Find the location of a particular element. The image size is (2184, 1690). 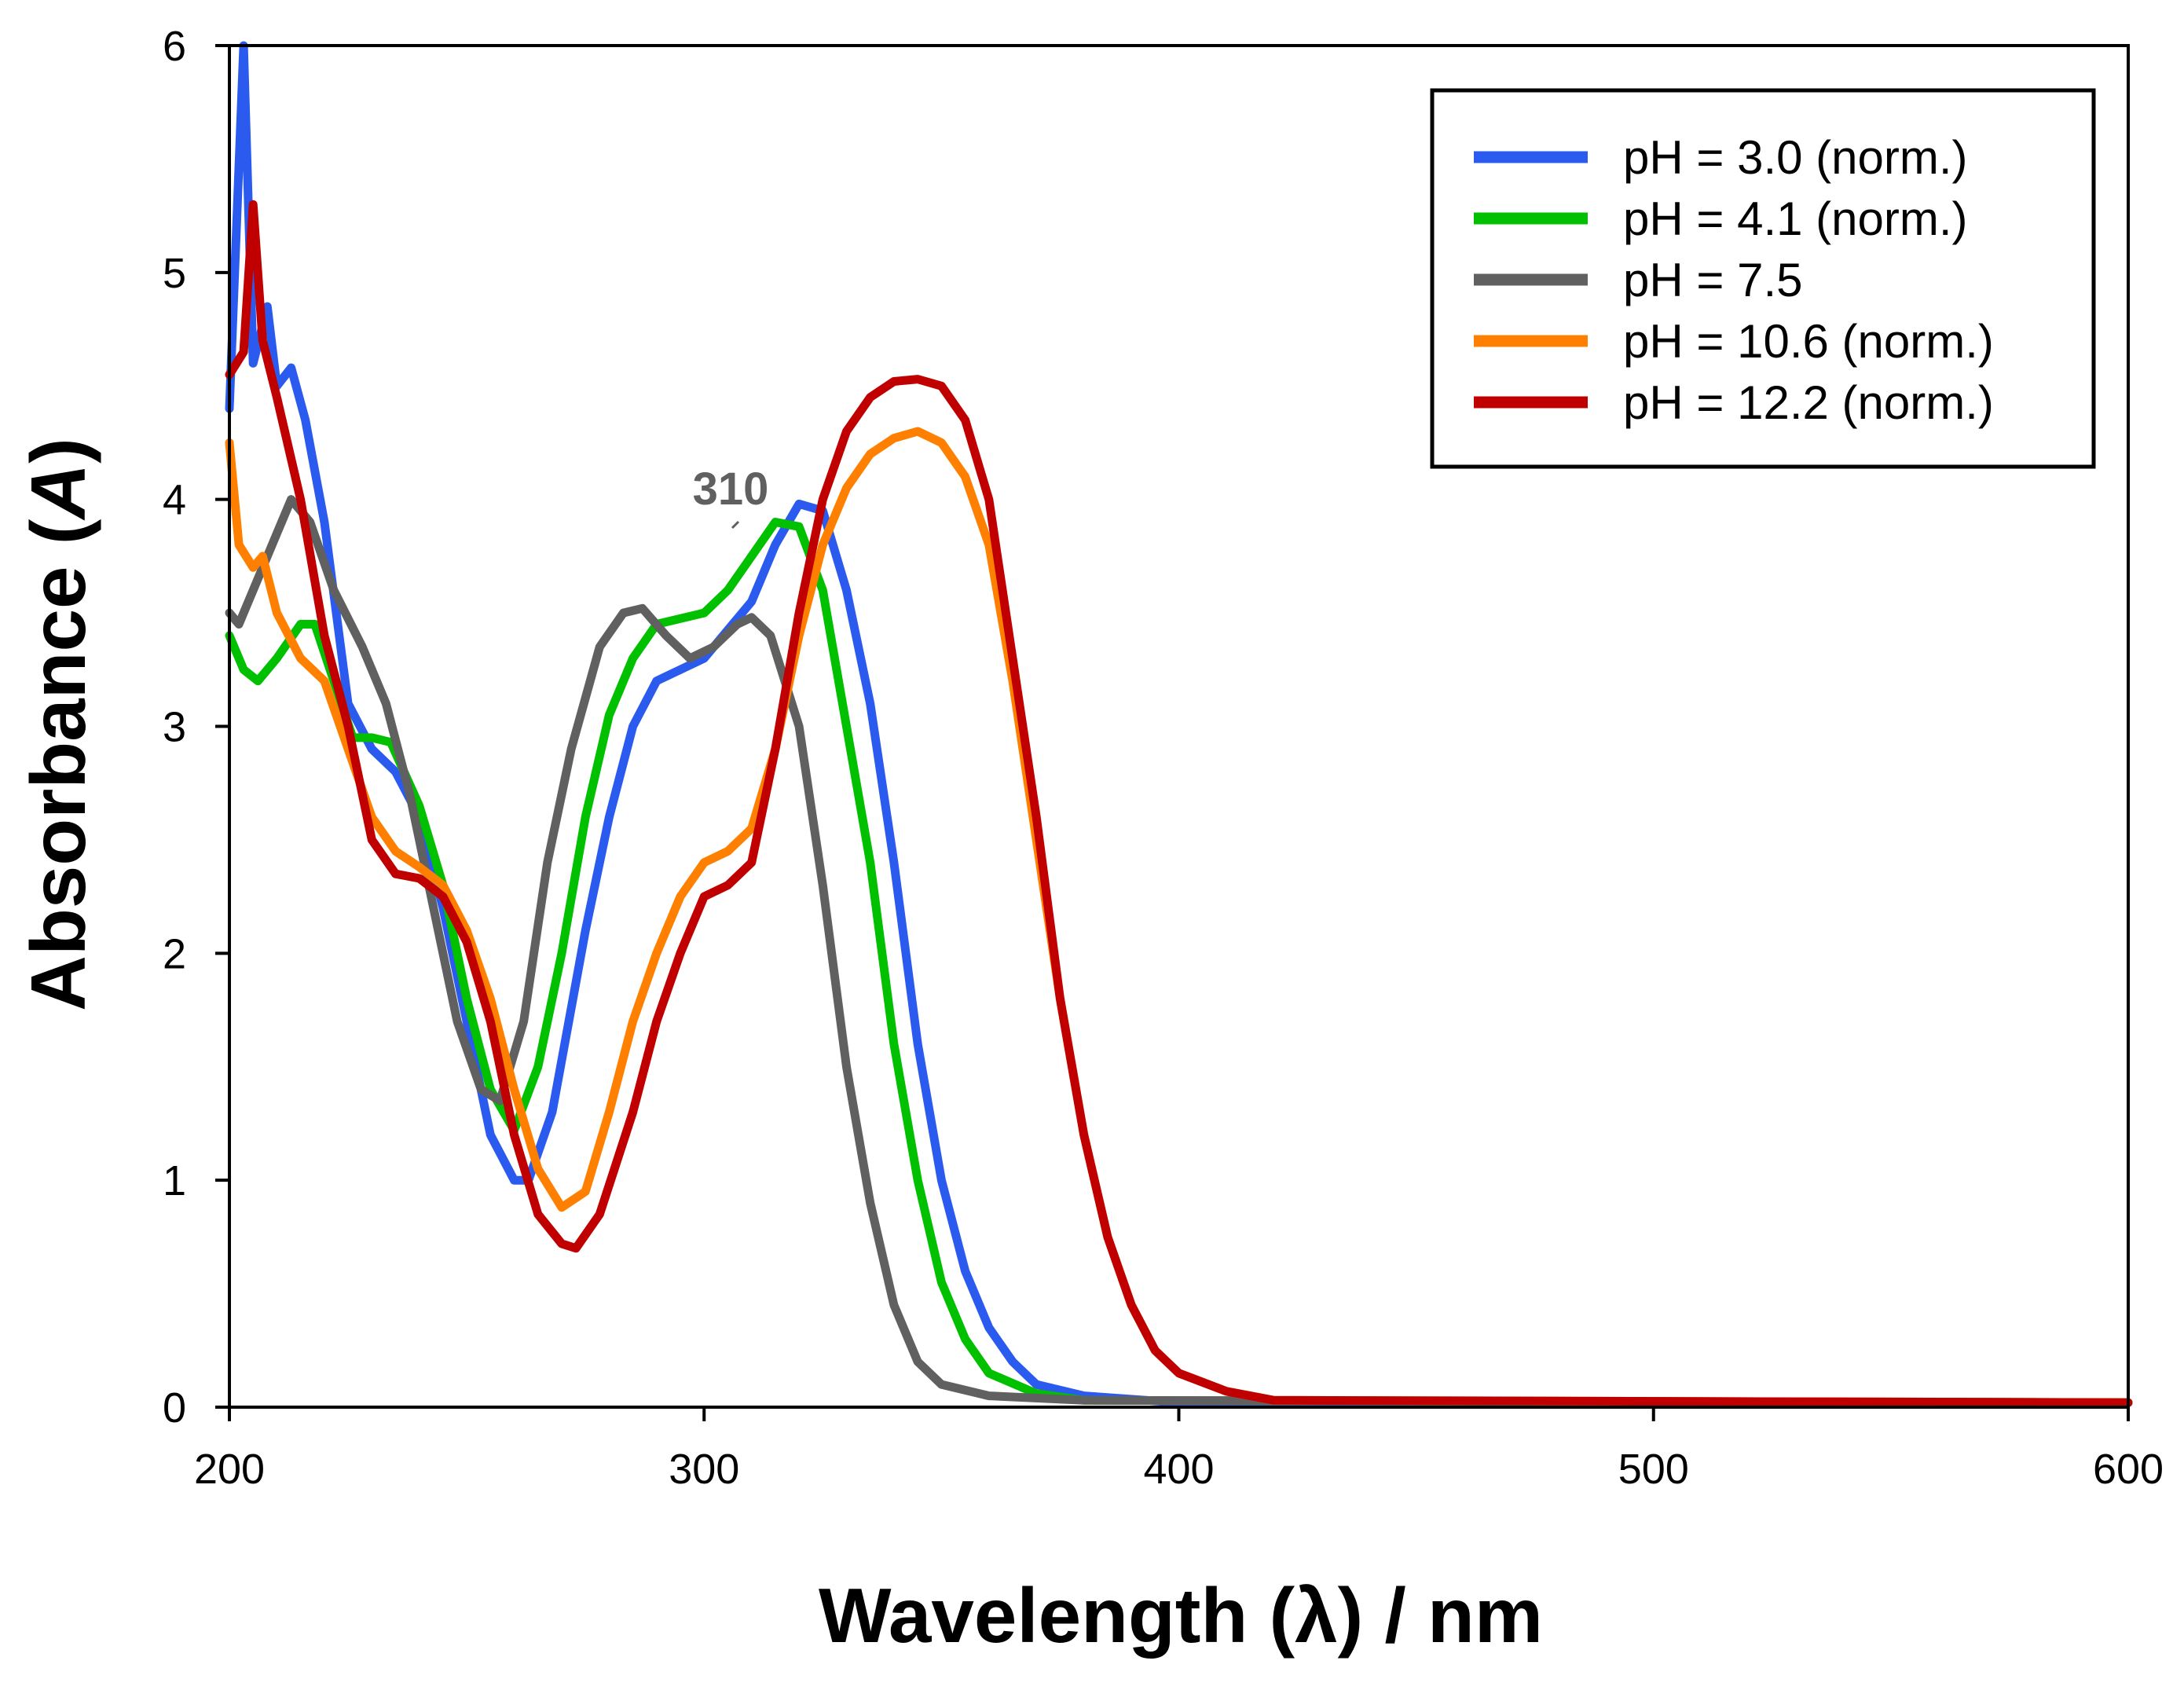

y-tick-label: 0 is located at coordinates (174, 1408).